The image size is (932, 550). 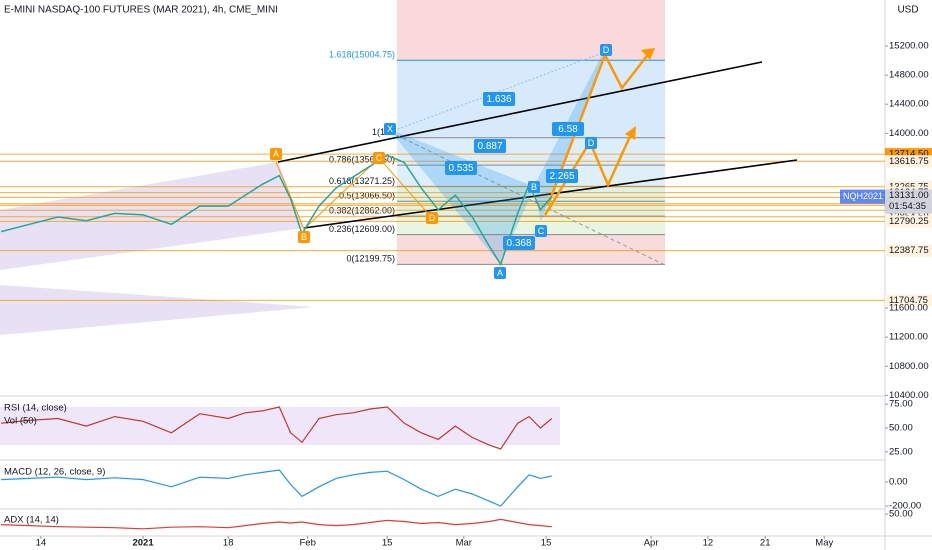 I want to click on y-tick-label: 75.00, so click(x=901, y=404).